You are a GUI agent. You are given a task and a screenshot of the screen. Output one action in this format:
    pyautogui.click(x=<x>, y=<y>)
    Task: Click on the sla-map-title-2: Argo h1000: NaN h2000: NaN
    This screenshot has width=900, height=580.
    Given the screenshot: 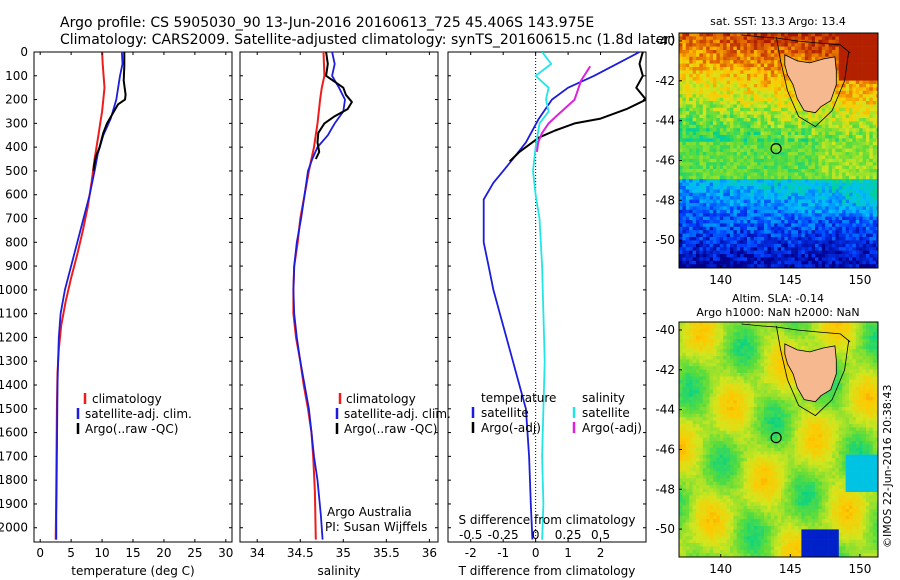 What is the action you would take?
    pyautogui.click(x=777, y=312)
    